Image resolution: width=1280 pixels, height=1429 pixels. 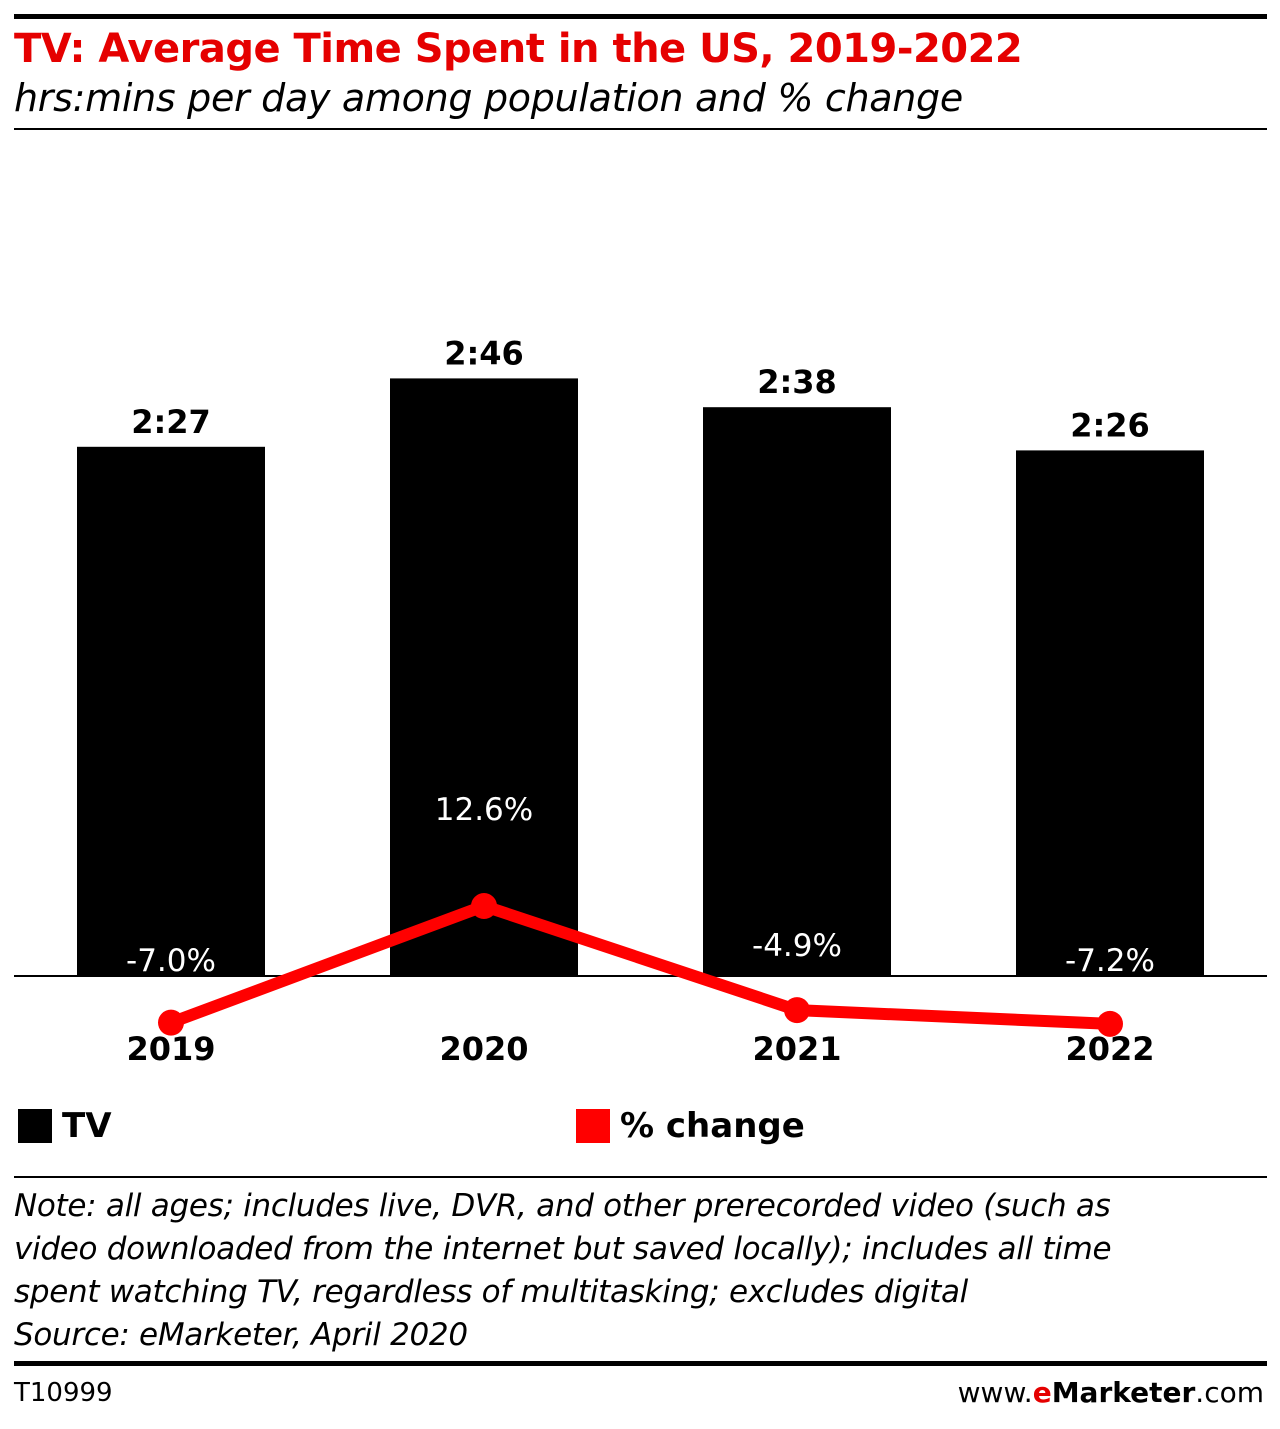 I want to click on x-tick-2021: 2021, so click(x=796, y=1049).